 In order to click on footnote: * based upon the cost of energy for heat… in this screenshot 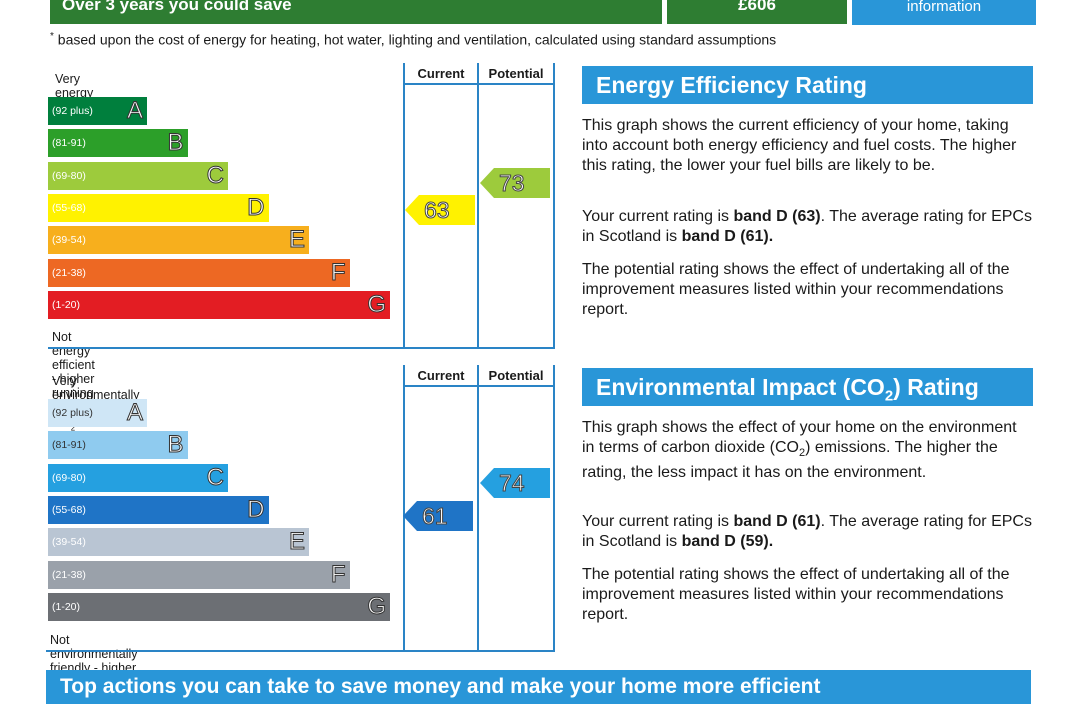, I will do `click(413, 39)`.